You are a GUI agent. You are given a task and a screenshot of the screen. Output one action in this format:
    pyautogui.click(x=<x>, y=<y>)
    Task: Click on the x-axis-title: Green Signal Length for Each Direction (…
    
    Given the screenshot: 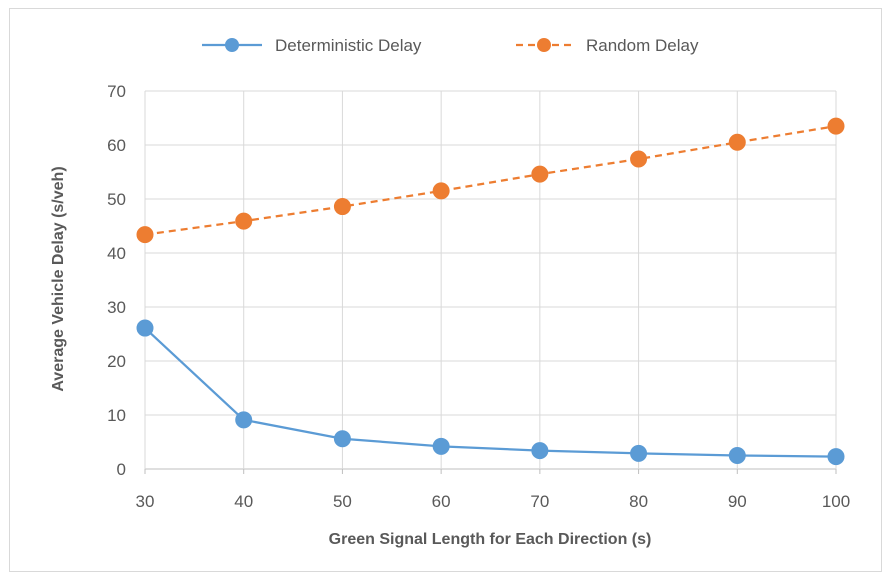 What is the action you would take?
    pyautogui.click(x=490, y=539)
    